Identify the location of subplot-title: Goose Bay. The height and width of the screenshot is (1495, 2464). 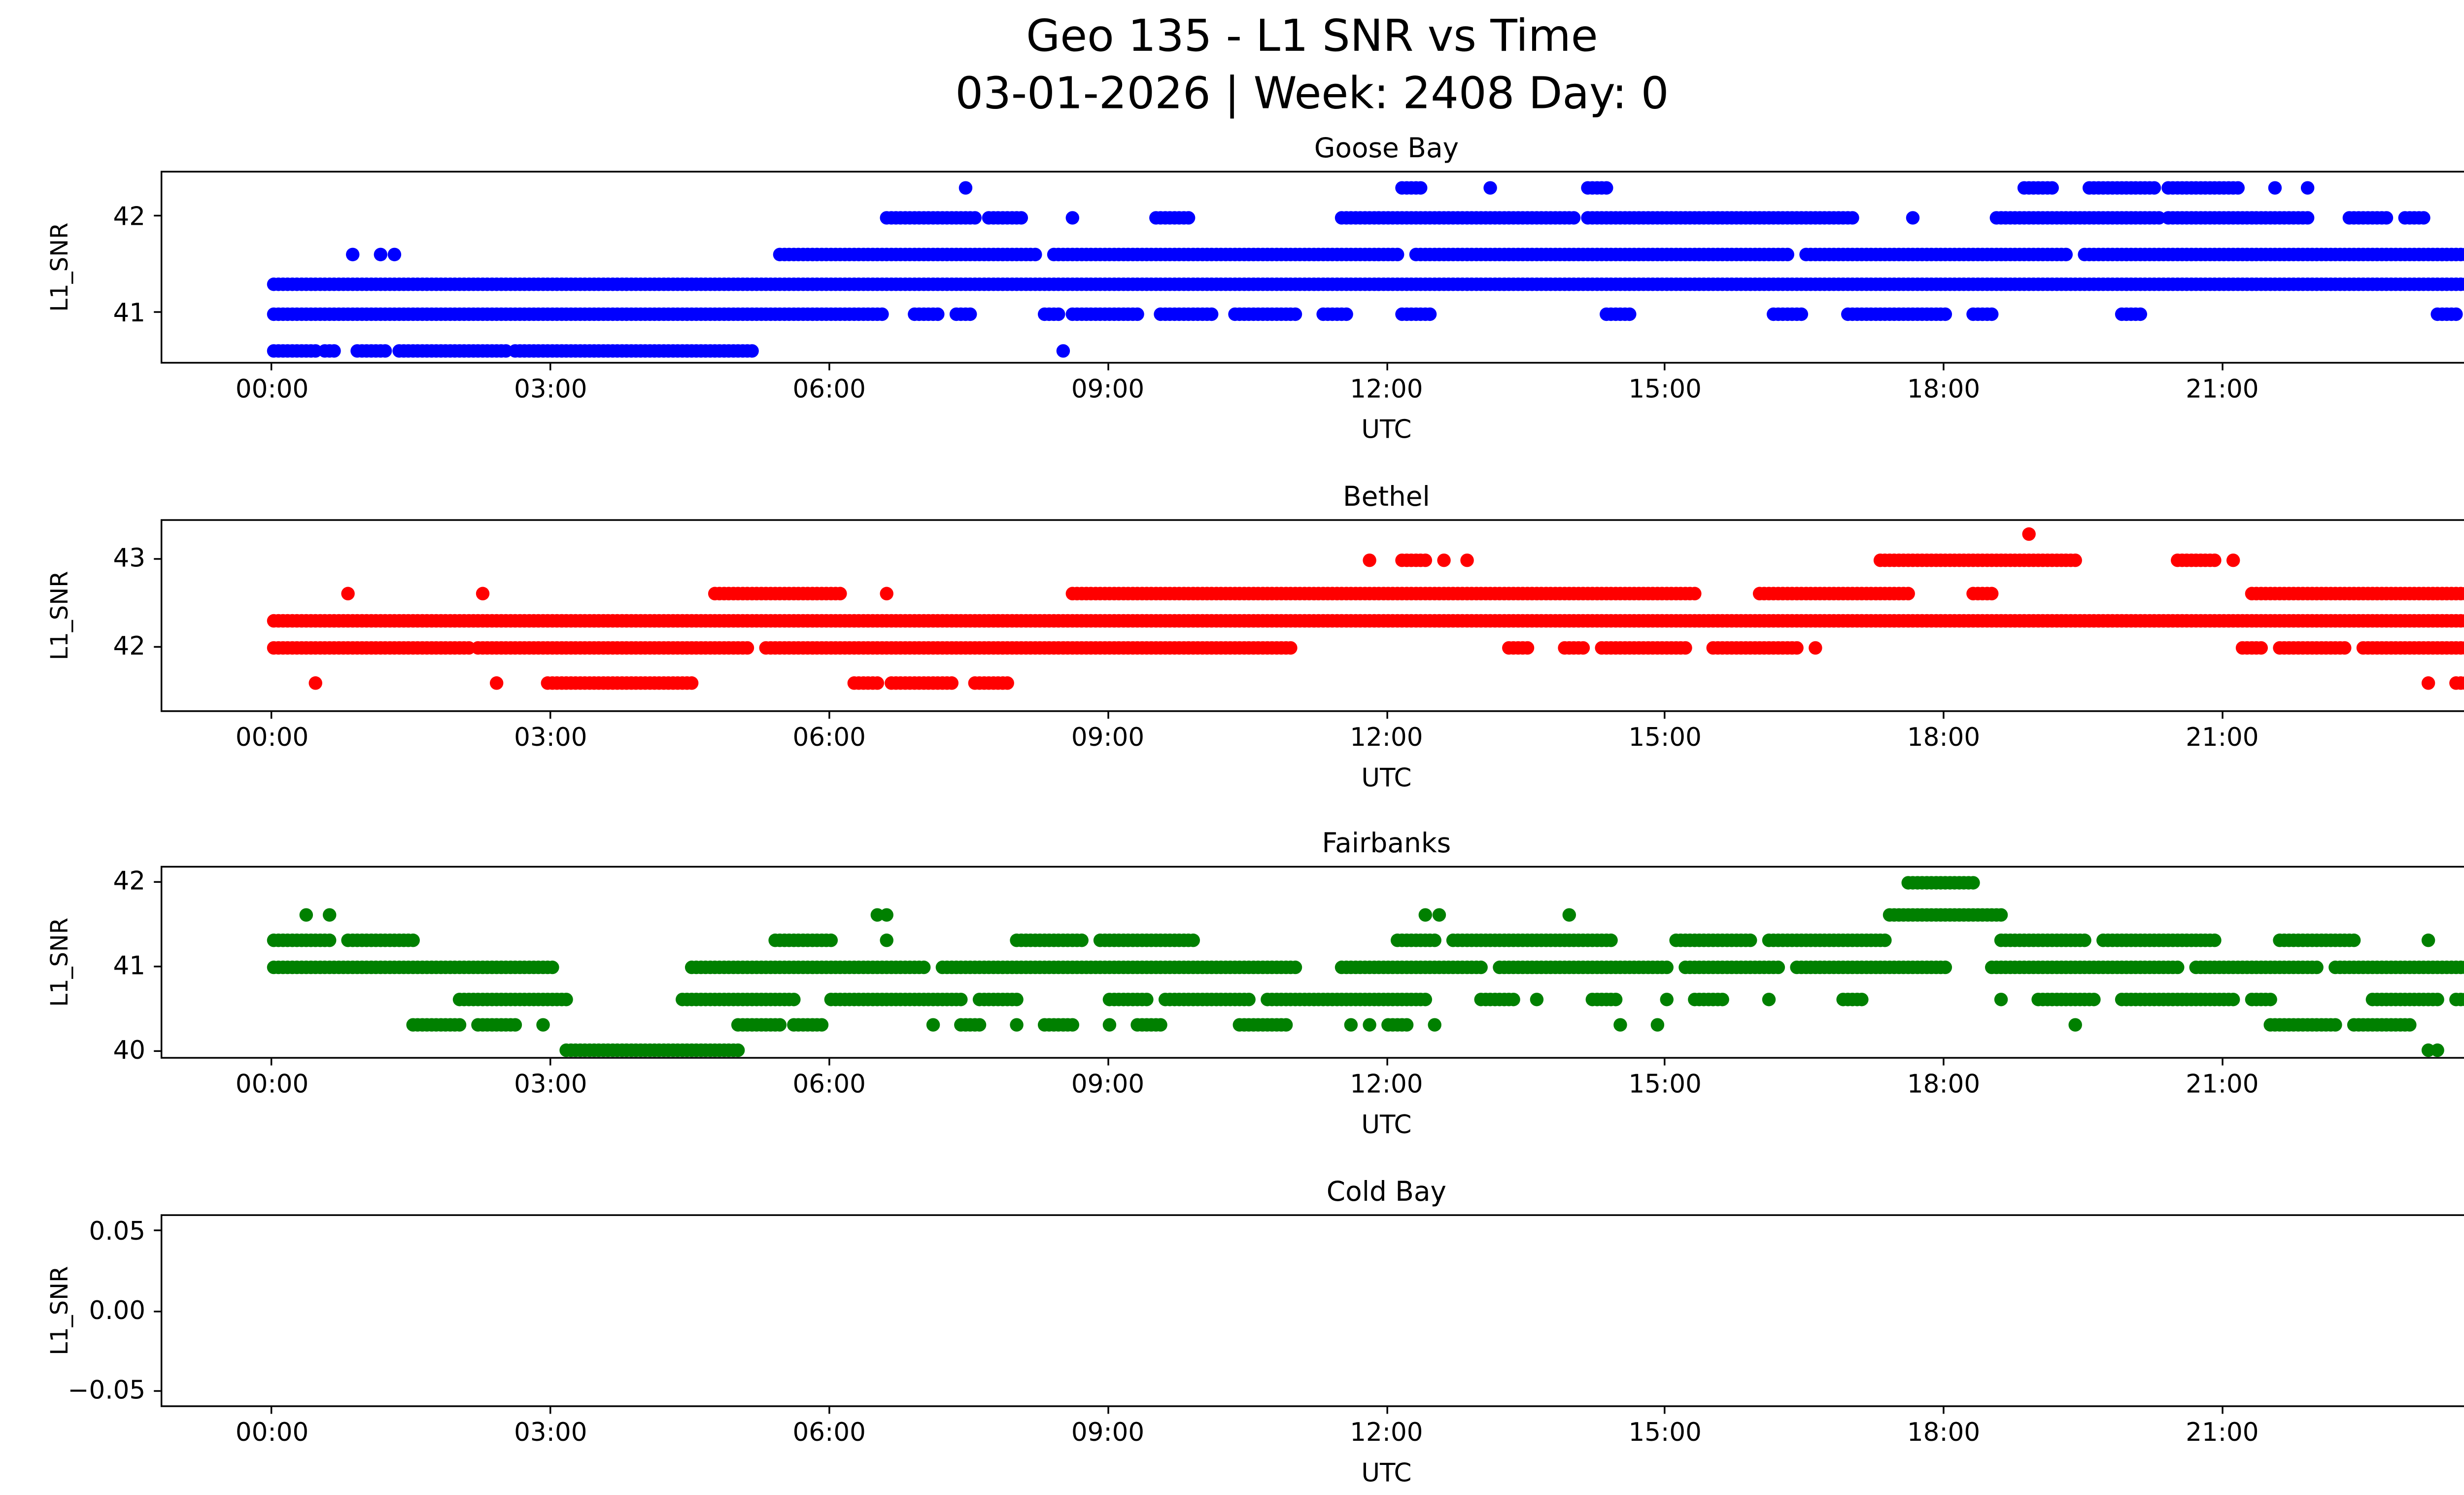
(1386, 148).